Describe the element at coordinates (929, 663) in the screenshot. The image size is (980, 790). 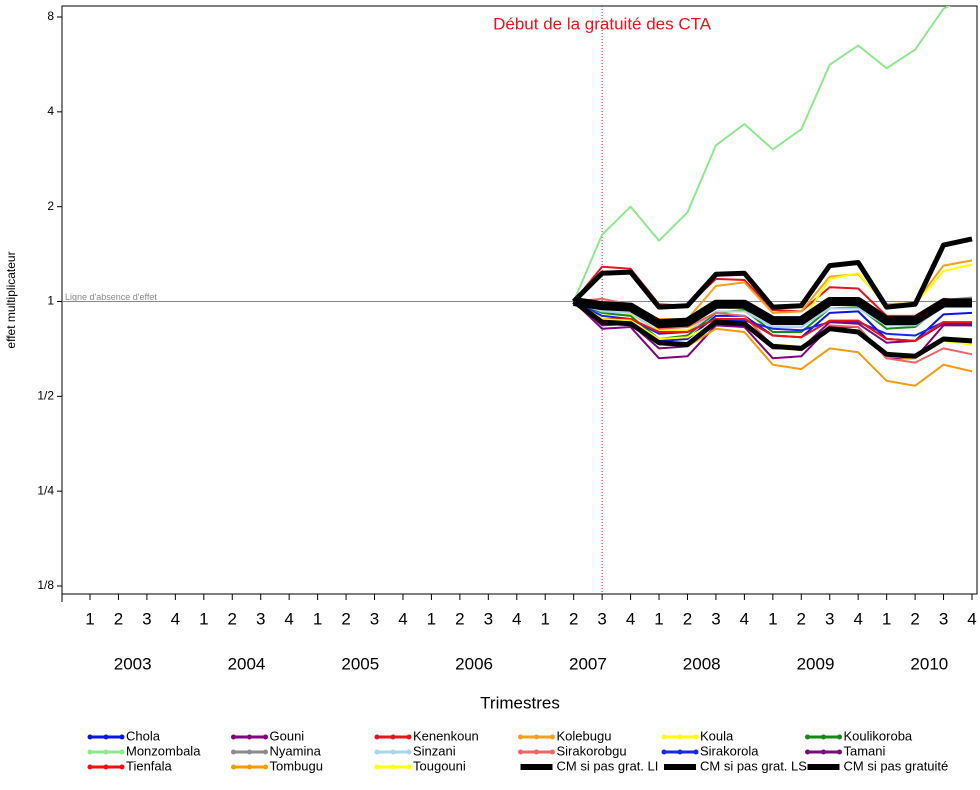
I see `year-label: 2010` at that location.